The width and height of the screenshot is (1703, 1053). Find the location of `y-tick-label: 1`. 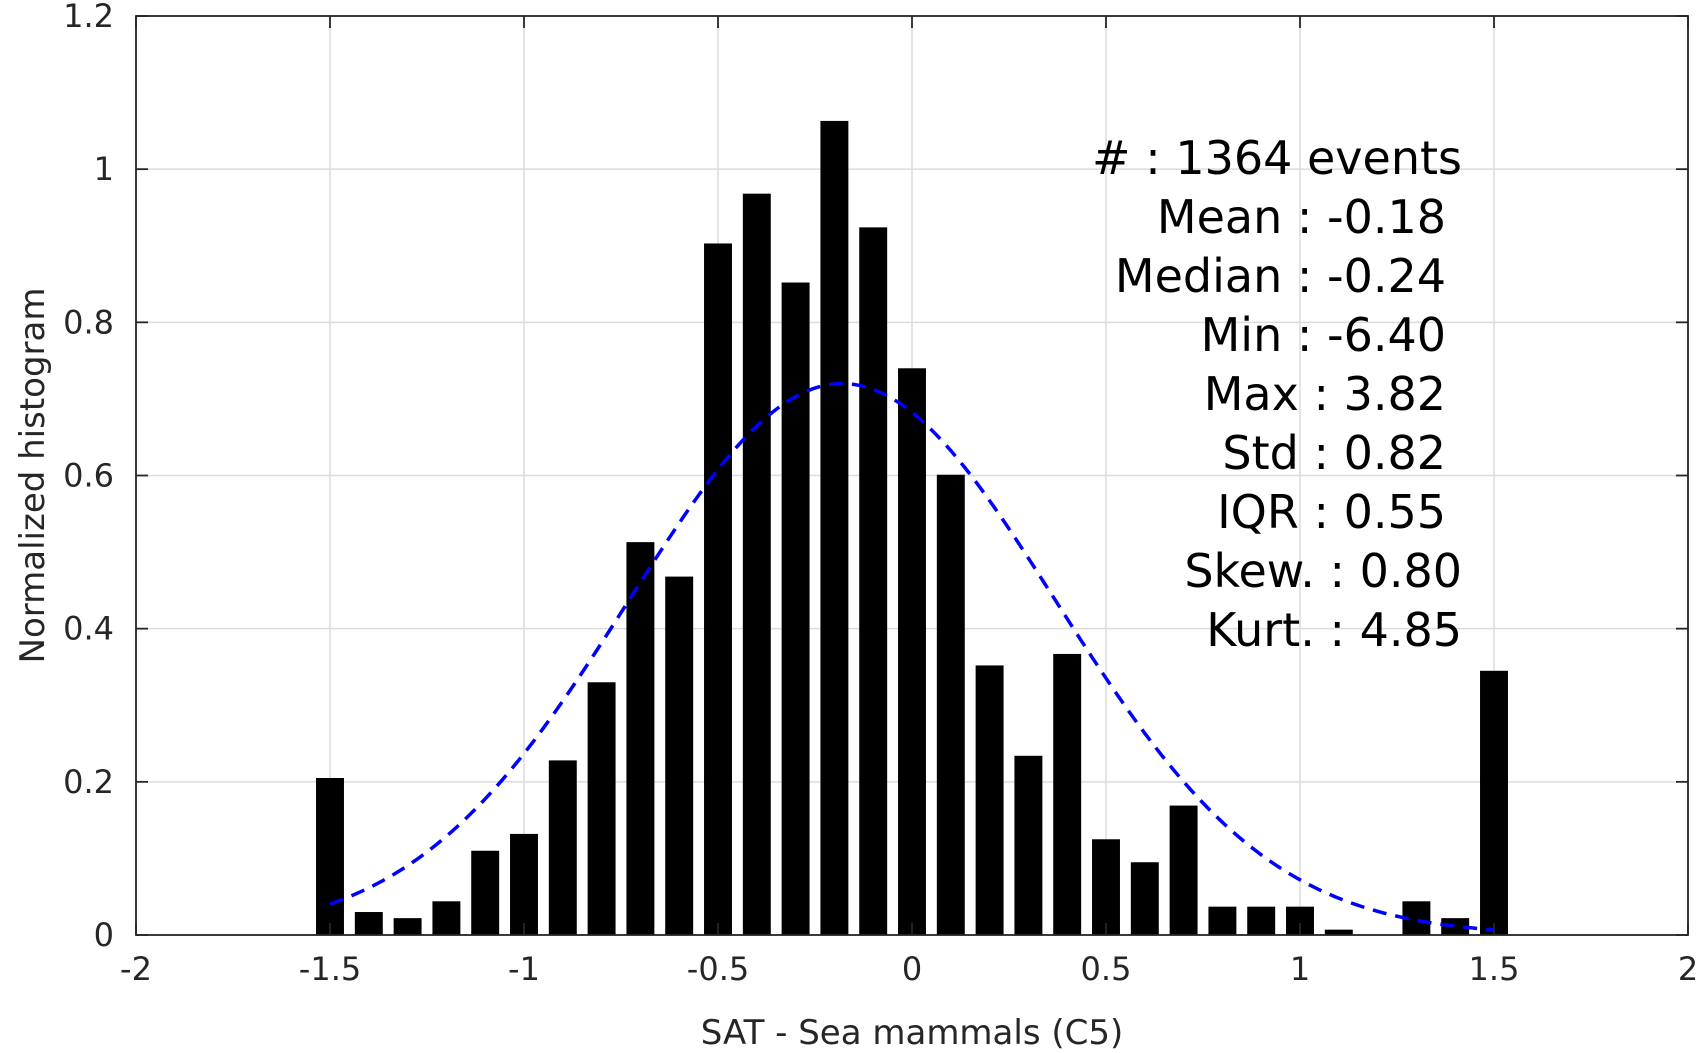

y-tick-label: 1 is located at coordinates (104, 169).